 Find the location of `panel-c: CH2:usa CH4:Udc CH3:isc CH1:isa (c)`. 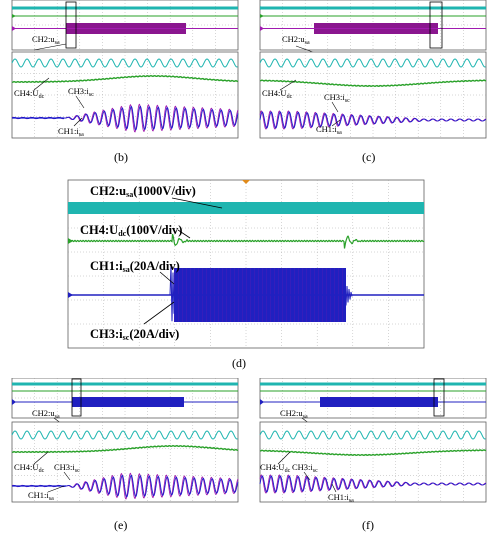

panel-c: CH2:usa CH4:Udc CH3:isc CH1:isa (c) is located at coordinates (370, 82).